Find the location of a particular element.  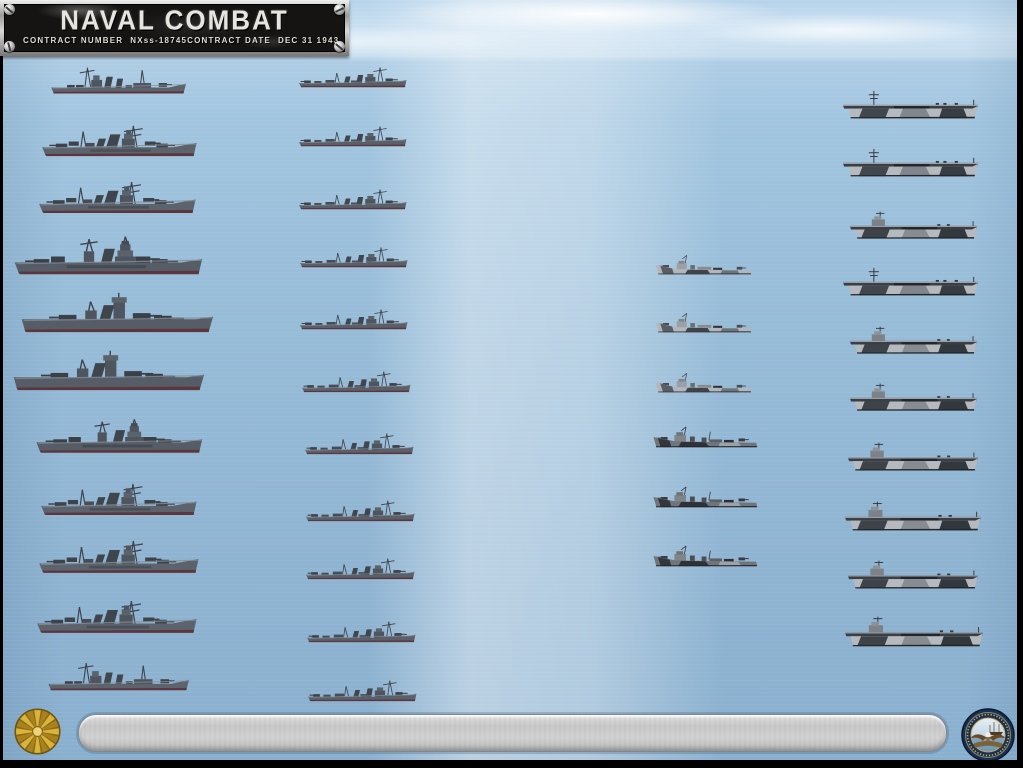

navy-seal-icon is located at coordinates (988, 735).